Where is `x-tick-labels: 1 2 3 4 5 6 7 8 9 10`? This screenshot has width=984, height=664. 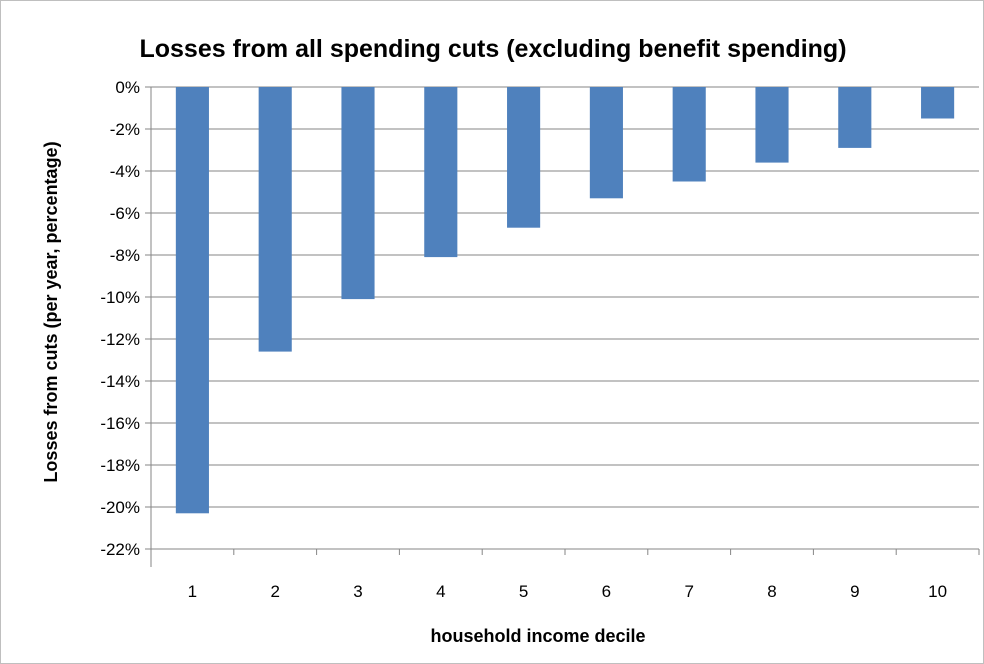 x-tick-labels: 1 2 3 4 5 6 7 8 9 10 is located at coordinates (567, 591).